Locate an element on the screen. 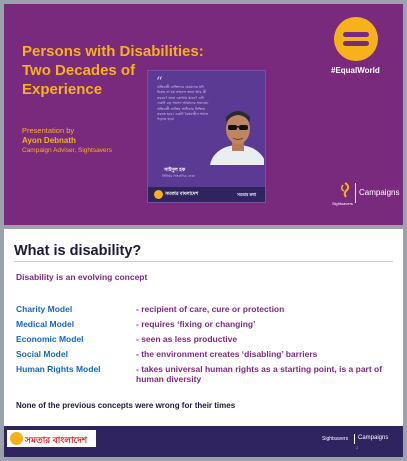 This screenshot has width=407, height=461. model-description: - requires ‘fixing or changing’ is located at coordinates (196, 324).